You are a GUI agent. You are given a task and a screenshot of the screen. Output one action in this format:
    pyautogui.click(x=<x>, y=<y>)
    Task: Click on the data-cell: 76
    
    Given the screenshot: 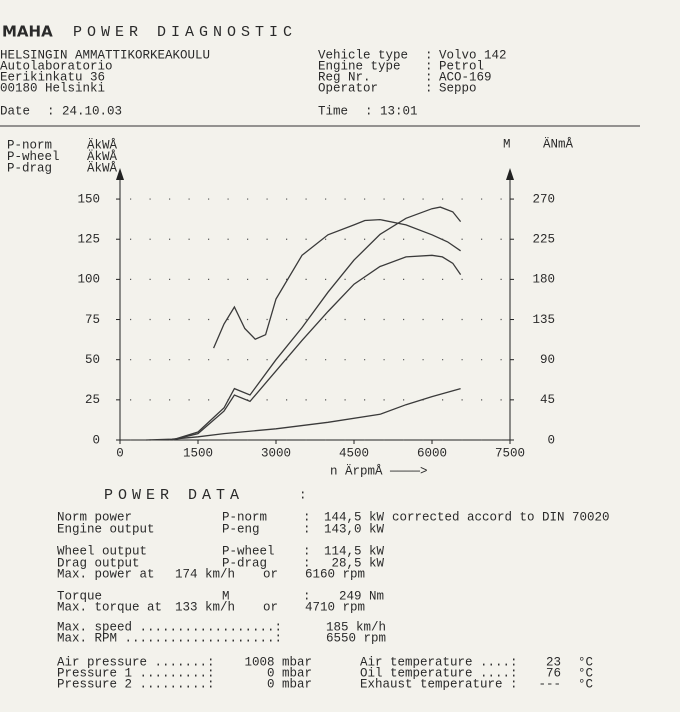 What is the action you would take?
    pyautogui.click(x=553, y=673)
    